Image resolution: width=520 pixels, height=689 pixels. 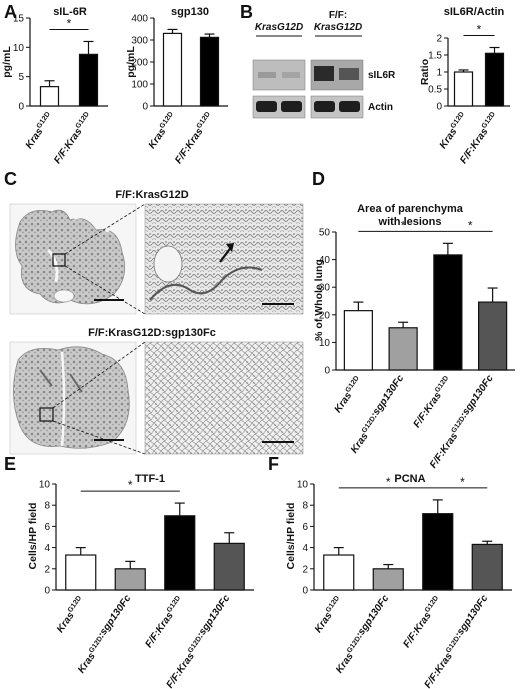 What do you see at coordinates (190, 12) in the screenshot?
I see `chart-title: sgp130` at bounding box center [190, 12].